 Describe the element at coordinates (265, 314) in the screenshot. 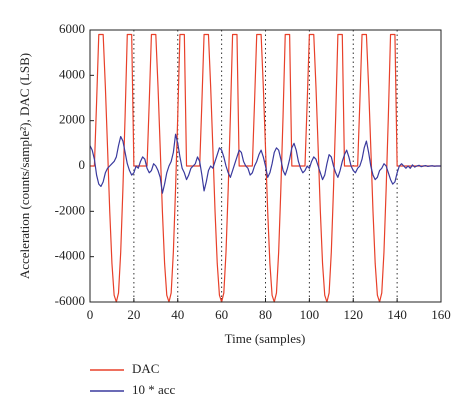

I see `x-tick-label: 80` at that location.